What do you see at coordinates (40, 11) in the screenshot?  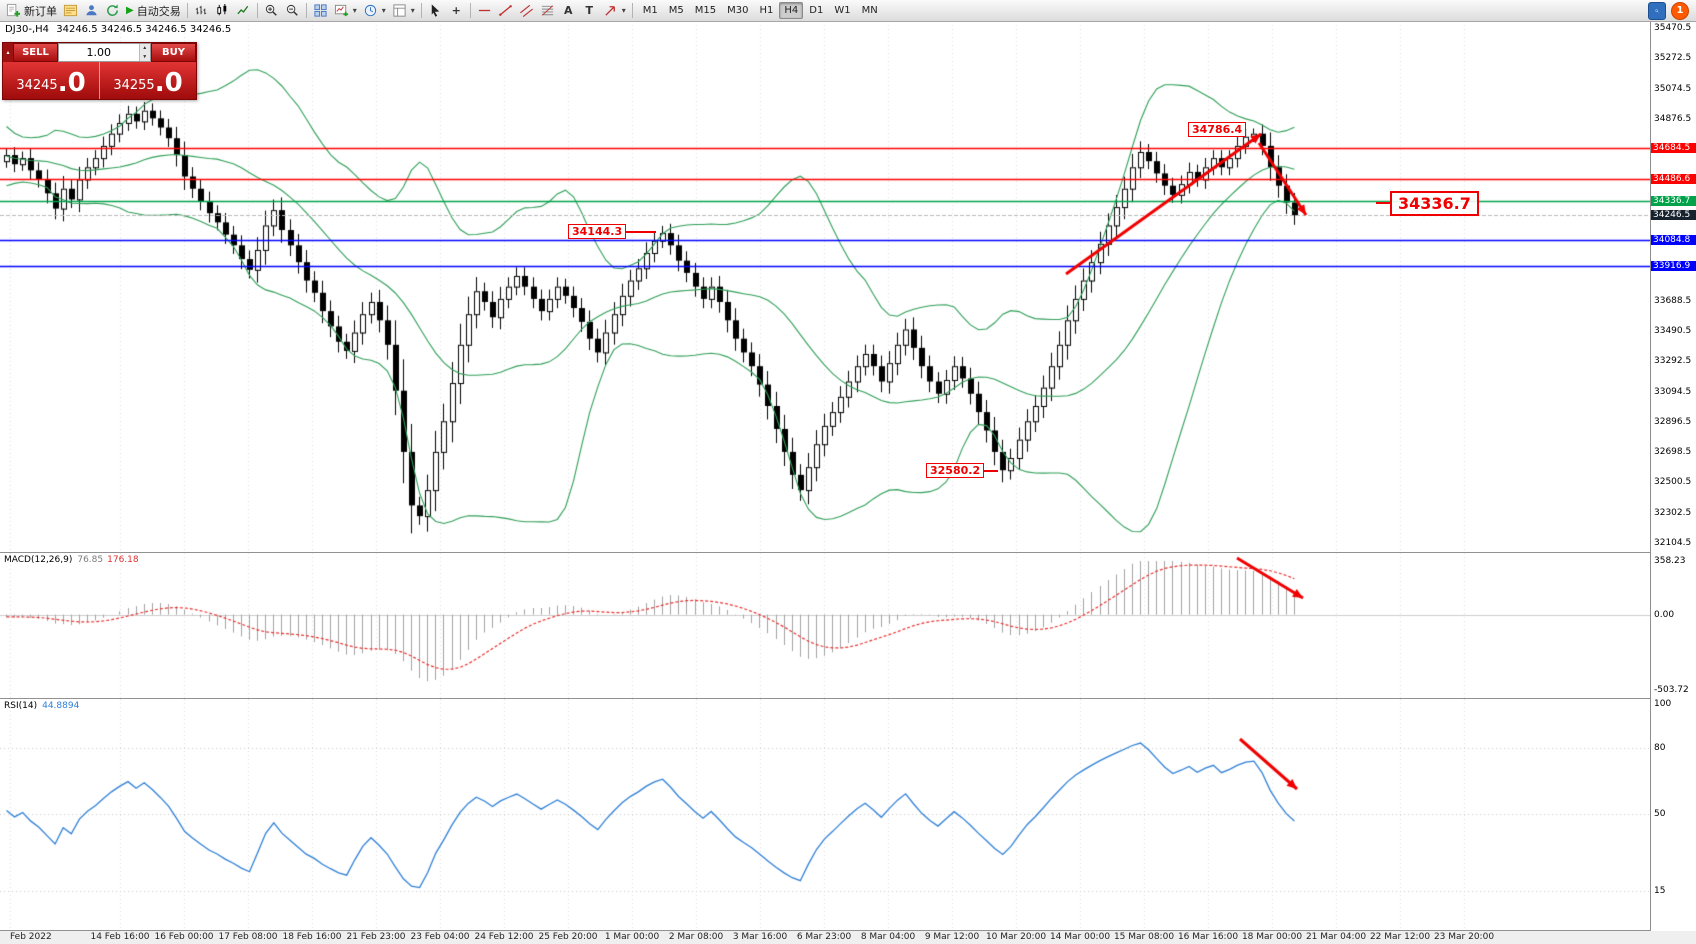 I see `new-order-label: 新订单` at bounding box center [40, 11].